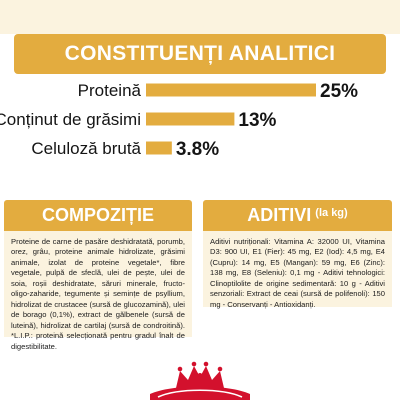 This screenshot has width=400, height=400. I want to click on banner-title: CONSTITUENȚI ANALITICI, so click(200, 53).